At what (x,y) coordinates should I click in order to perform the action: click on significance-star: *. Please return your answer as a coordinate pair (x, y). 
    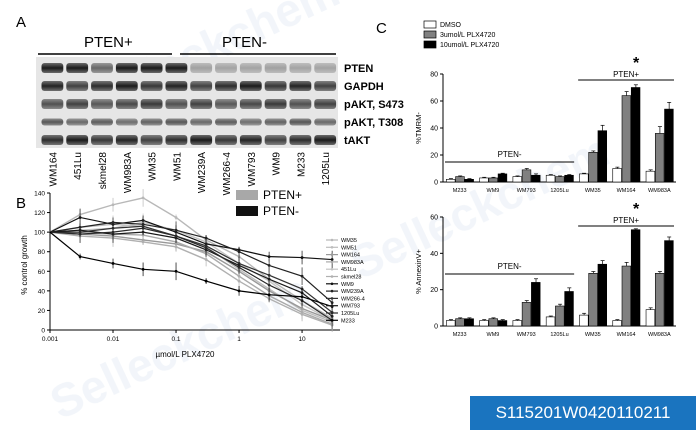
    Looking at the image, I should click on (636, 63).